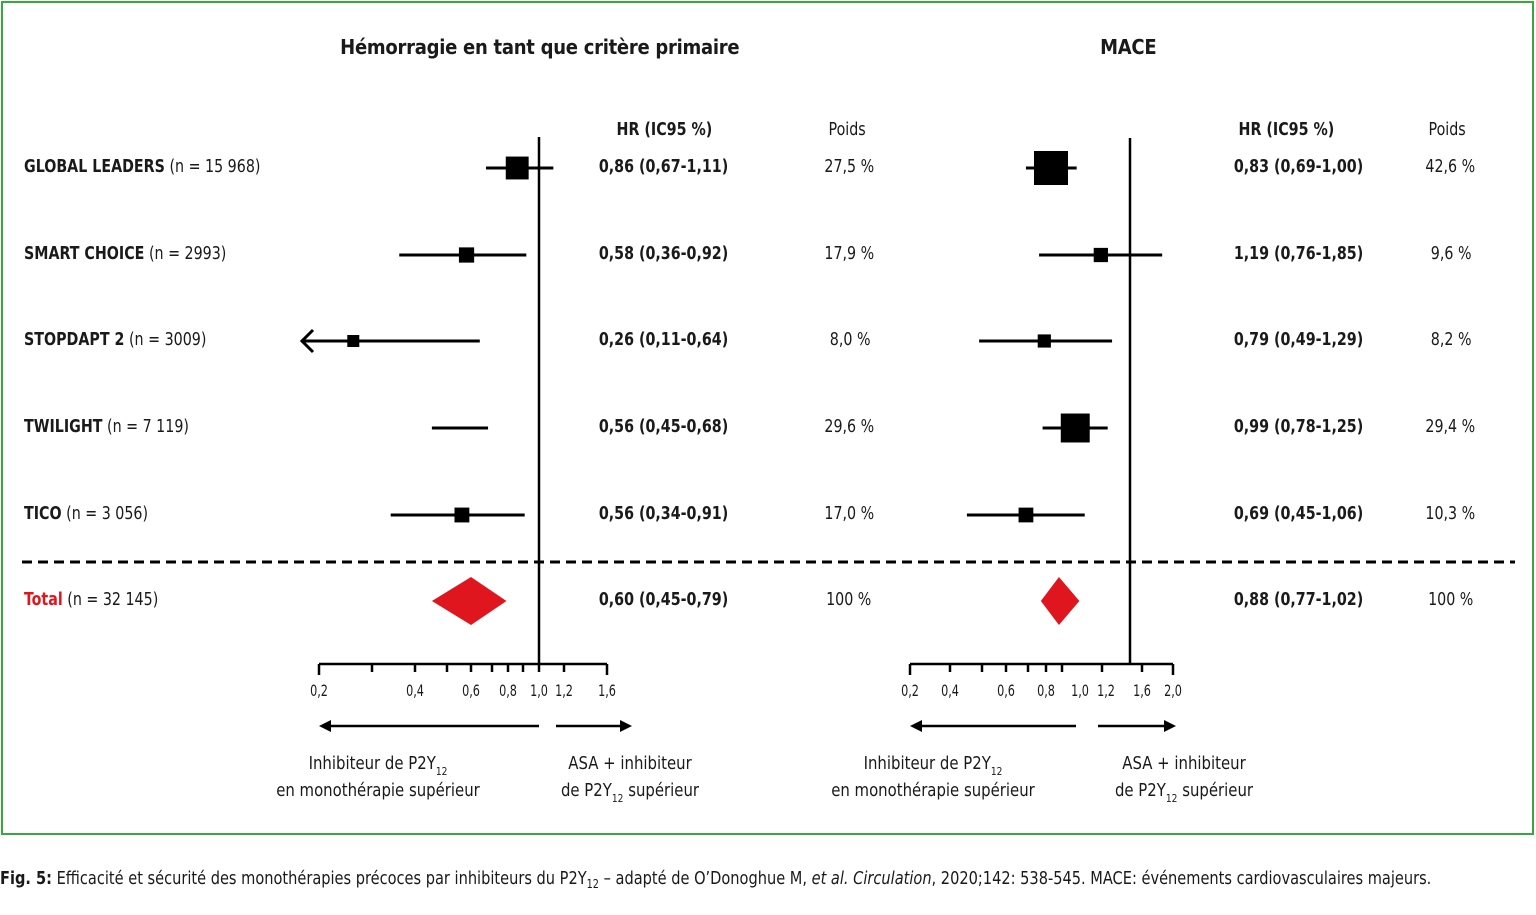  What do you see at coordinates (466, 434) in the screenshot?
I see `forest-panel-bleeding` at bounding box center [466, 434].